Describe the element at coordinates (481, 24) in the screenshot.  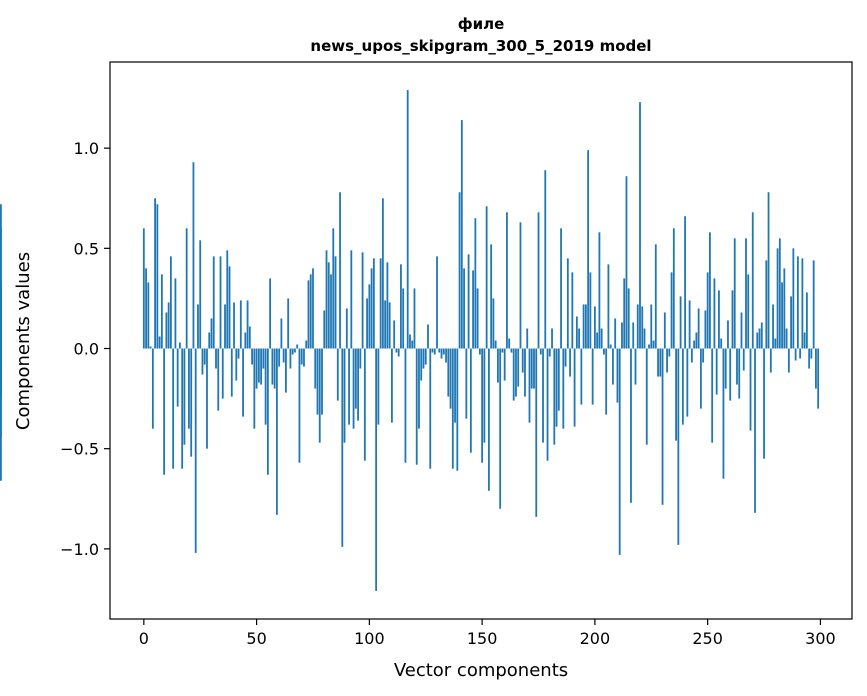
I see `chart-title-line1: филе` at that location.